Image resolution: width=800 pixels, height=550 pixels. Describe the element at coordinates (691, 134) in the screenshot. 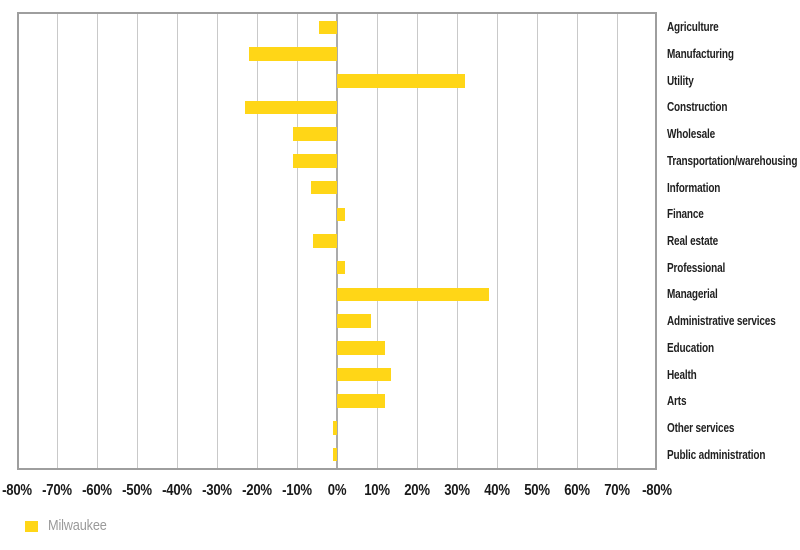

I see `category-label-wholesale: Wholesale` at that location.